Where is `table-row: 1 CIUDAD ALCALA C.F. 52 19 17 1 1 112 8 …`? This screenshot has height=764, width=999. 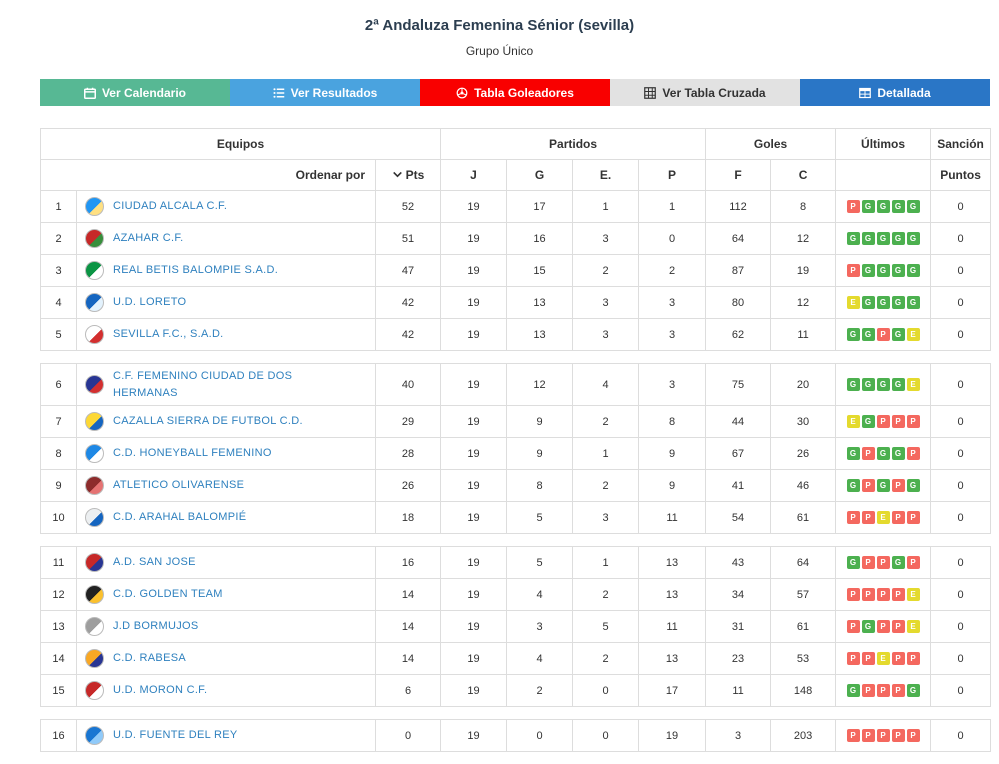 table-row: 1 CIUDAD ALCALA C.F. 52 19 17 1 1 112 8 … is located at coordinates (516, 206).